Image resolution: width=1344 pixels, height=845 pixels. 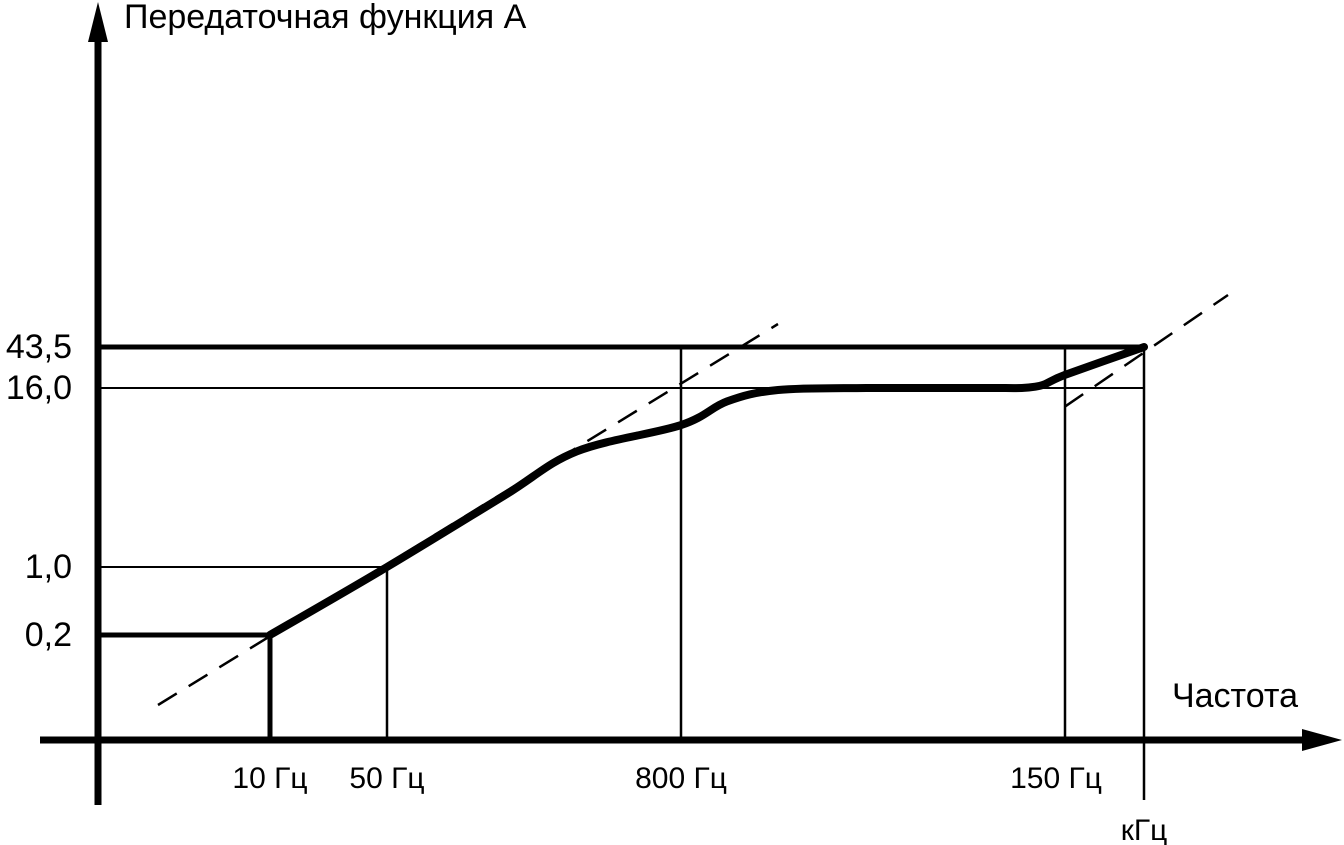 I want to click on y-axis-title: Передаточная функция А, so click(x=325, y=18).